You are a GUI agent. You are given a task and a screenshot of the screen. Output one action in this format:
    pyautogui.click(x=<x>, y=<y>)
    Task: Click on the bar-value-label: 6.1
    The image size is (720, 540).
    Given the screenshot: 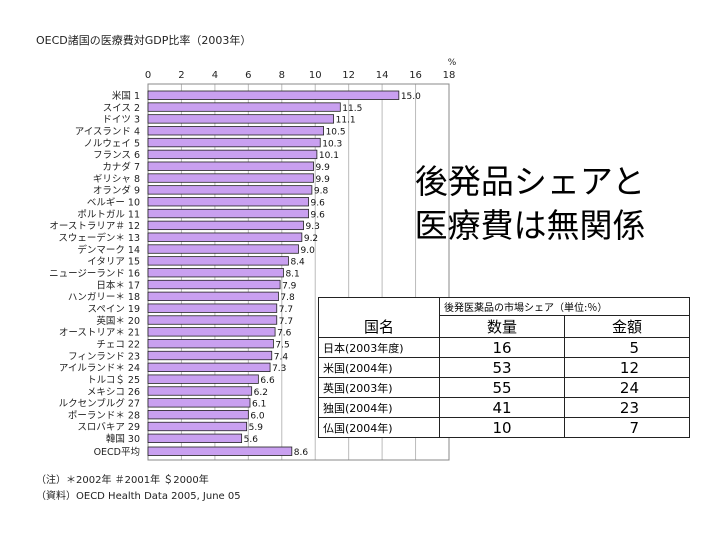 What is the action you would take?
    pyautogui.click(x=259, y=405)
    